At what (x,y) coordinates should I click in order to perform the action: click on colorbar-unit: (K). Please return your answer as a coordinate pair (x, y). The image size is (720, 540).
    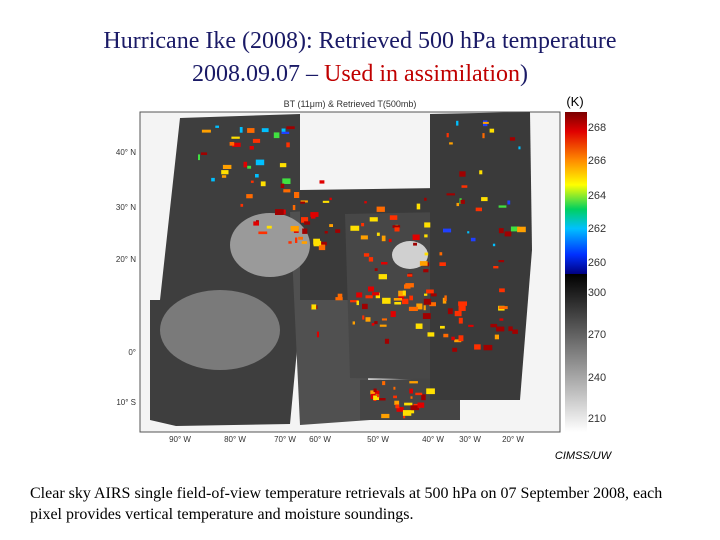
    Looking at the image, I should click on (574, 101).